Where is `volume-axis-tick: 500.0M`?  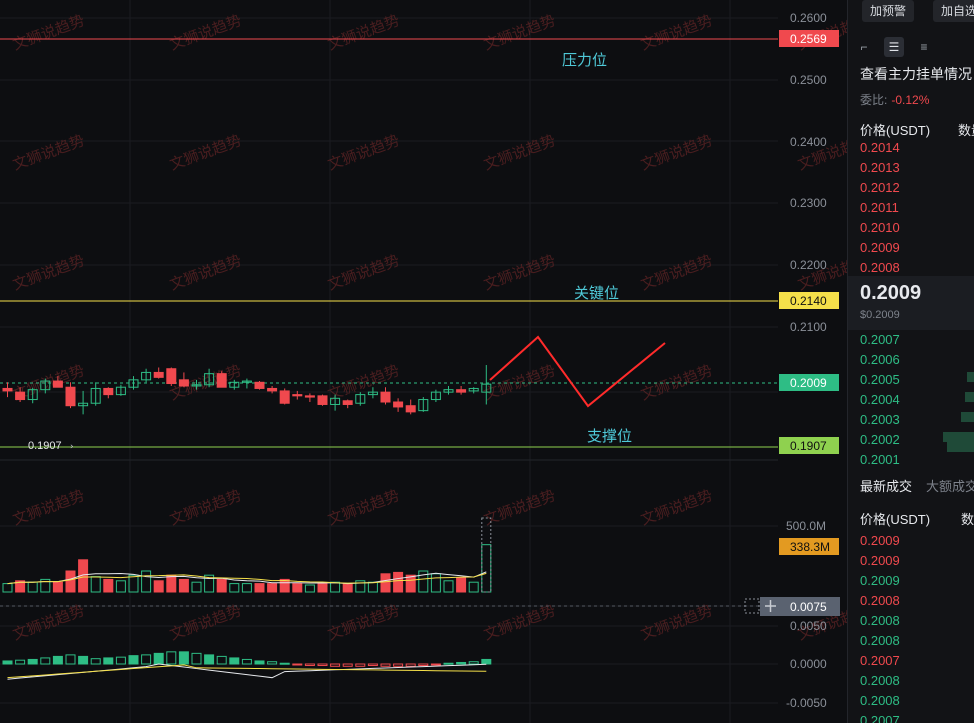 volume-axis-tick: 500.0M is located at coordinates (806, 526).